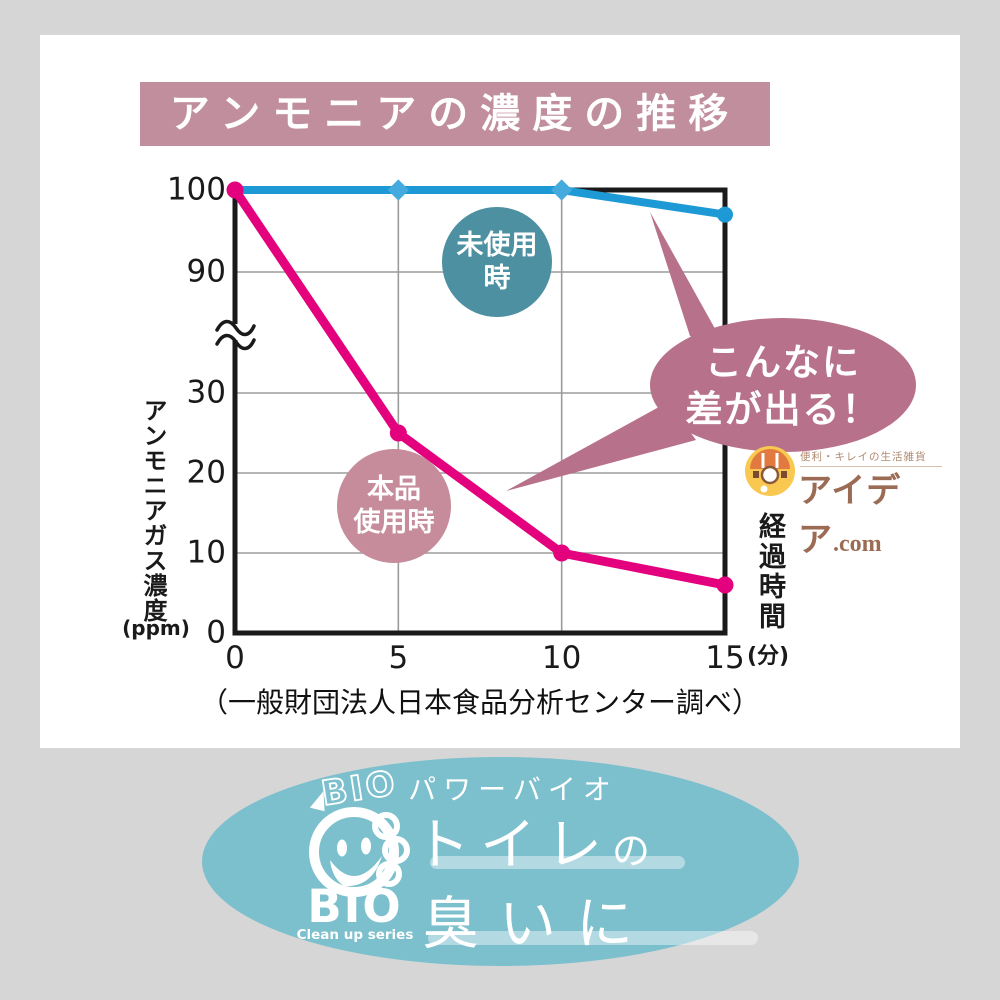  I want to click on footer-product-line1-text: トイレ, so click(513, 845).